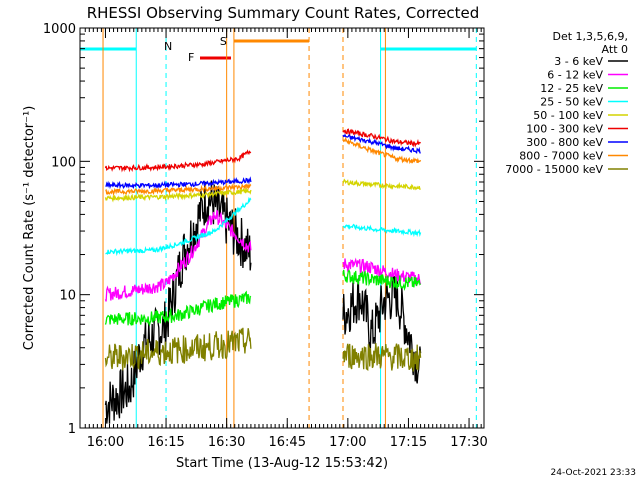 The image size is (640, 480). Describe the element at coordinates (571, 88) in the screenshot. I see `legend-label: 12 - 25 keV` at that location.